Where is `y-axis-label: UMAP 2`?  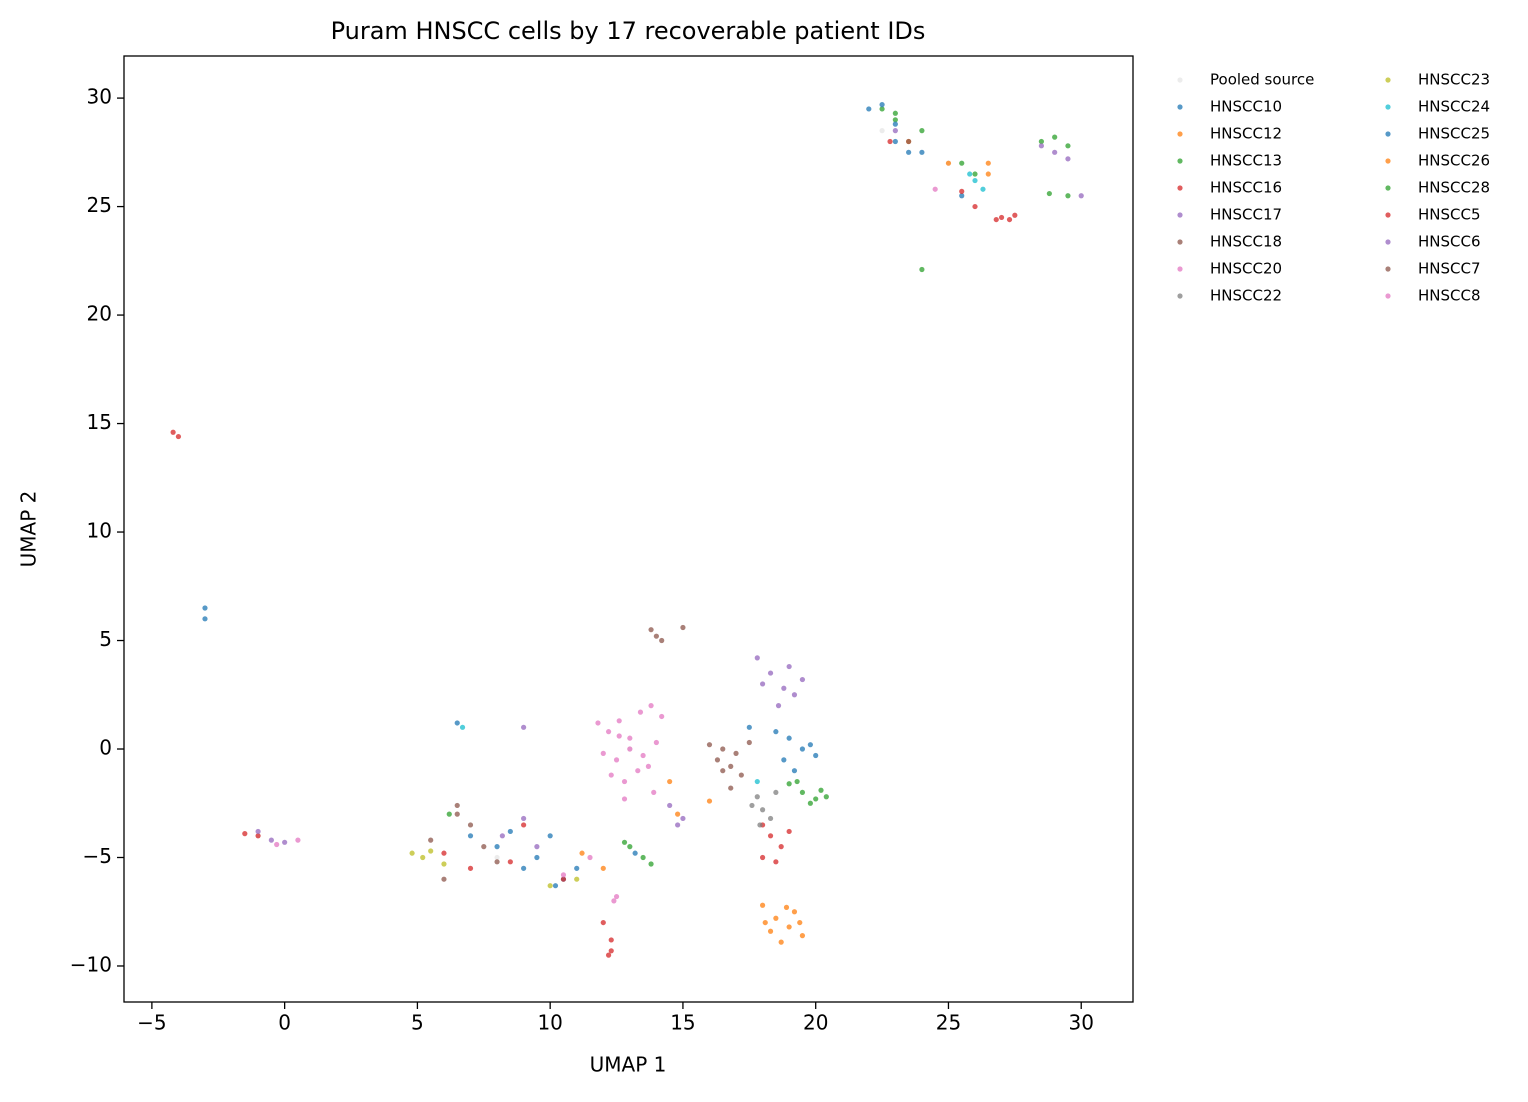 y-axis-label: UMAP 2 is located at coordinates (29, 529).